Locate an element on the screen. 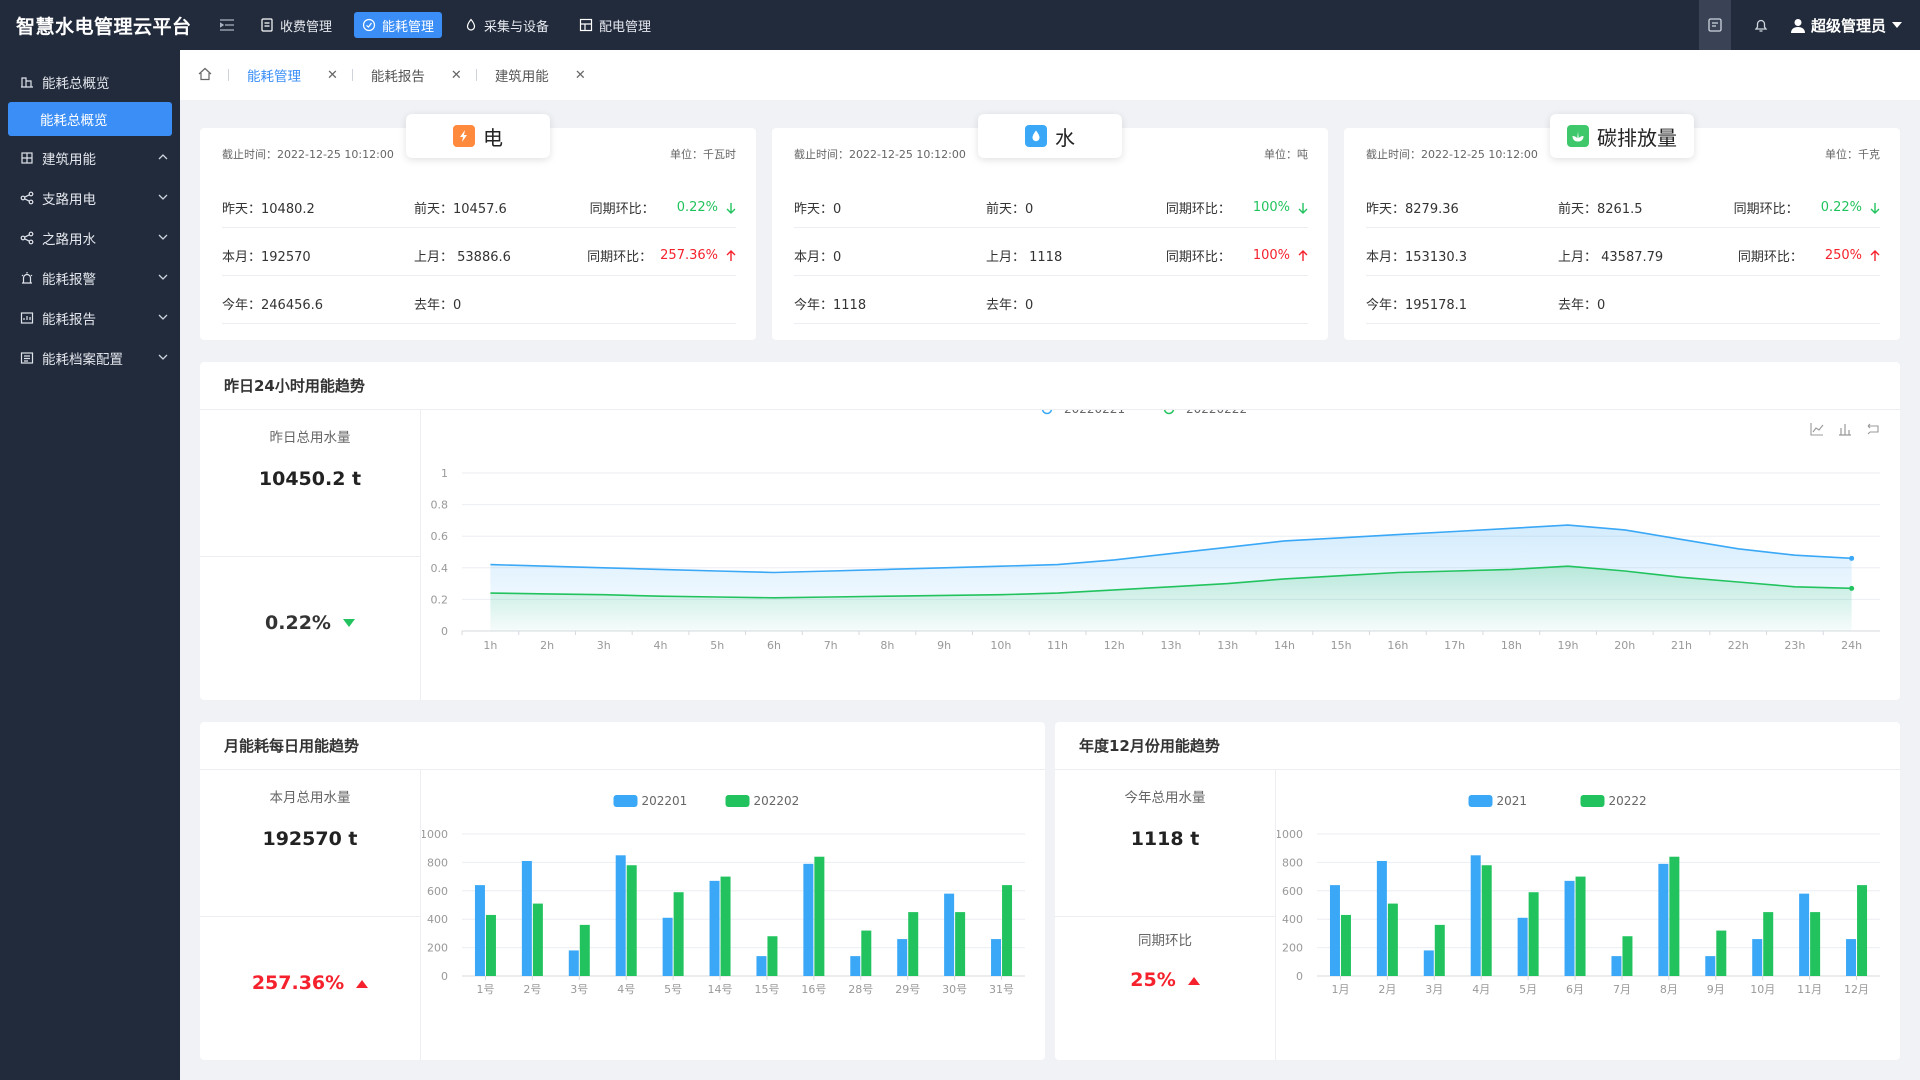  topnav-label: 采集与设备 is located at coordinates (517, 27).